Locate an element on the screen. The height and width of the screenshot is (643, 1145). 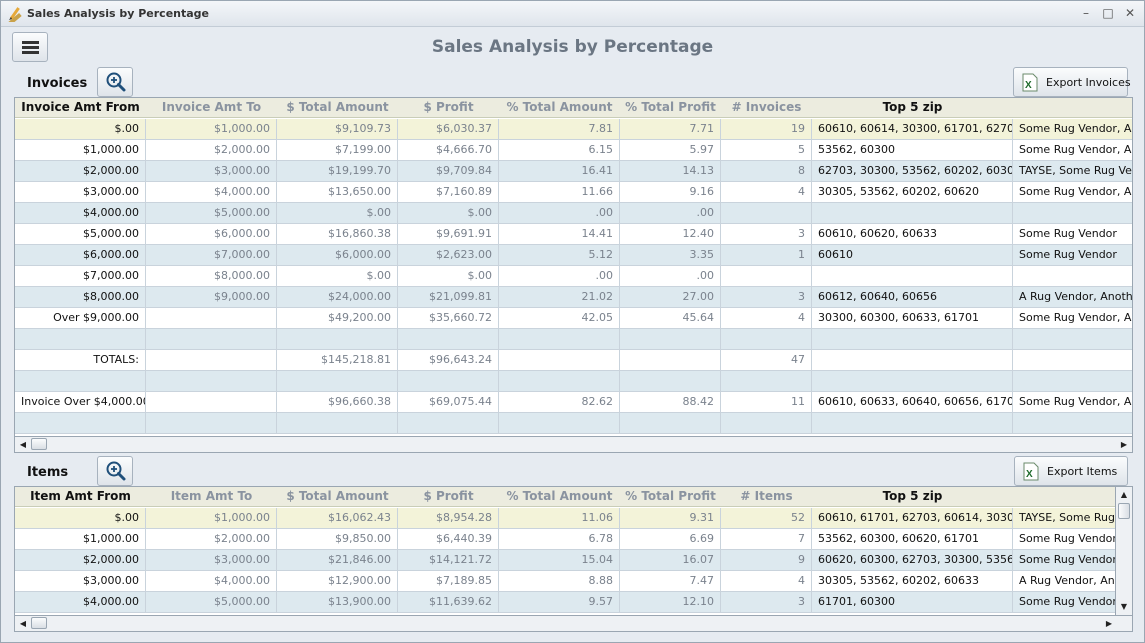
table-cell: $7,160.89 is located at coordinates (448, 192).